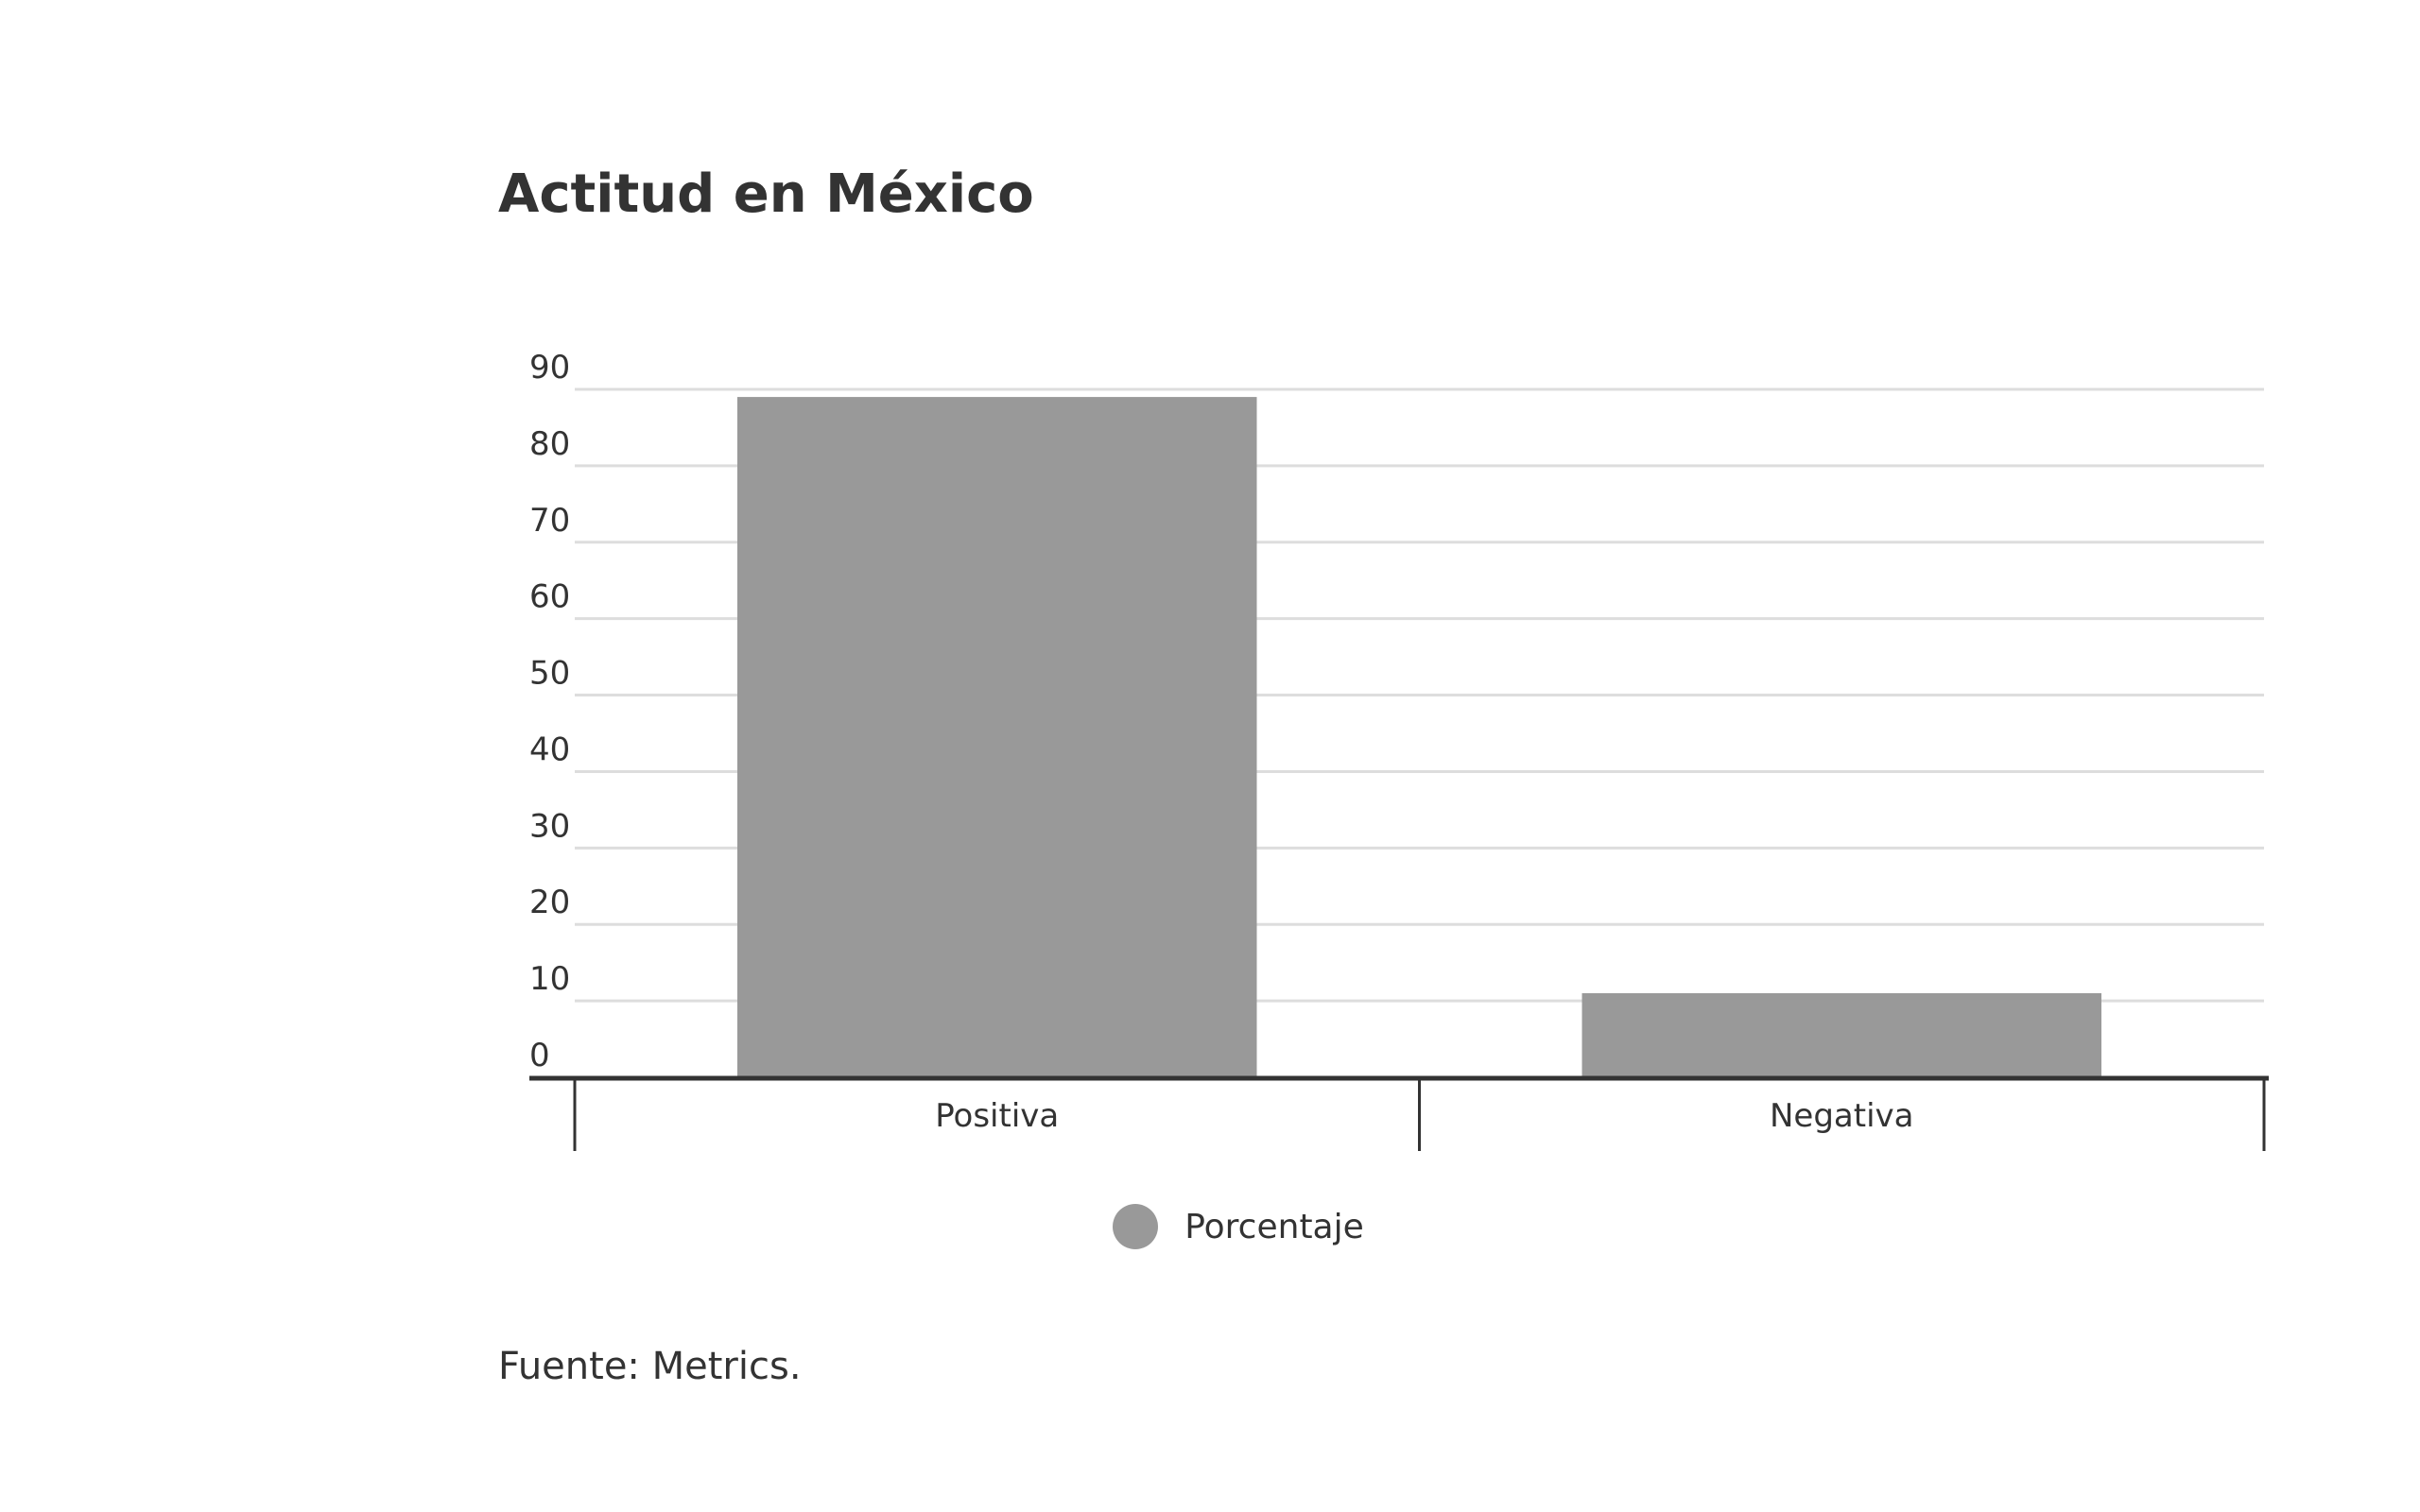  I want to click on x-category-label: Positiva, so click(997, 1116).